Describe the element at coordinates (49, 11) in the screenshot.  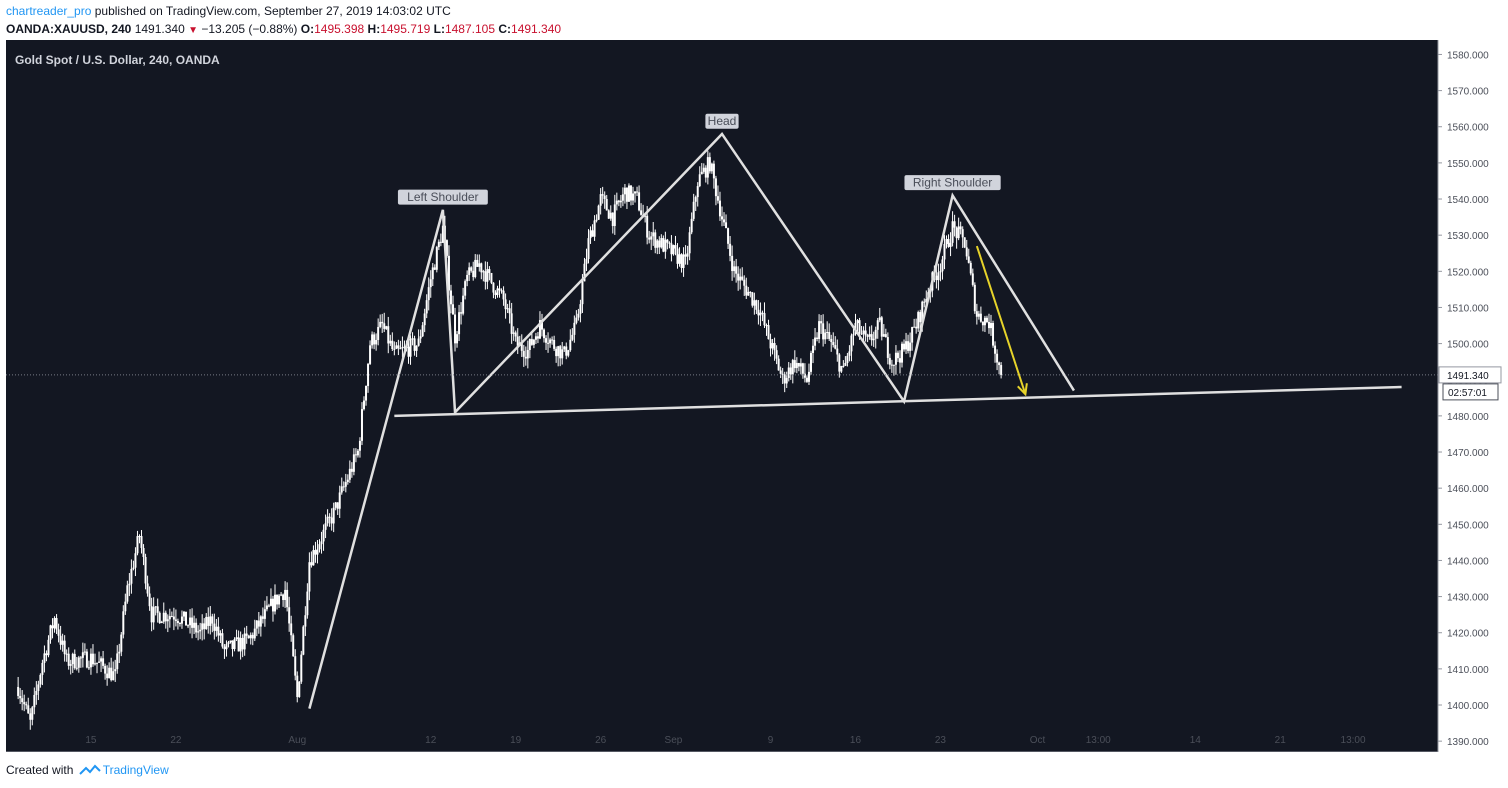
I see `author-link: chartreader_pro` at that location.